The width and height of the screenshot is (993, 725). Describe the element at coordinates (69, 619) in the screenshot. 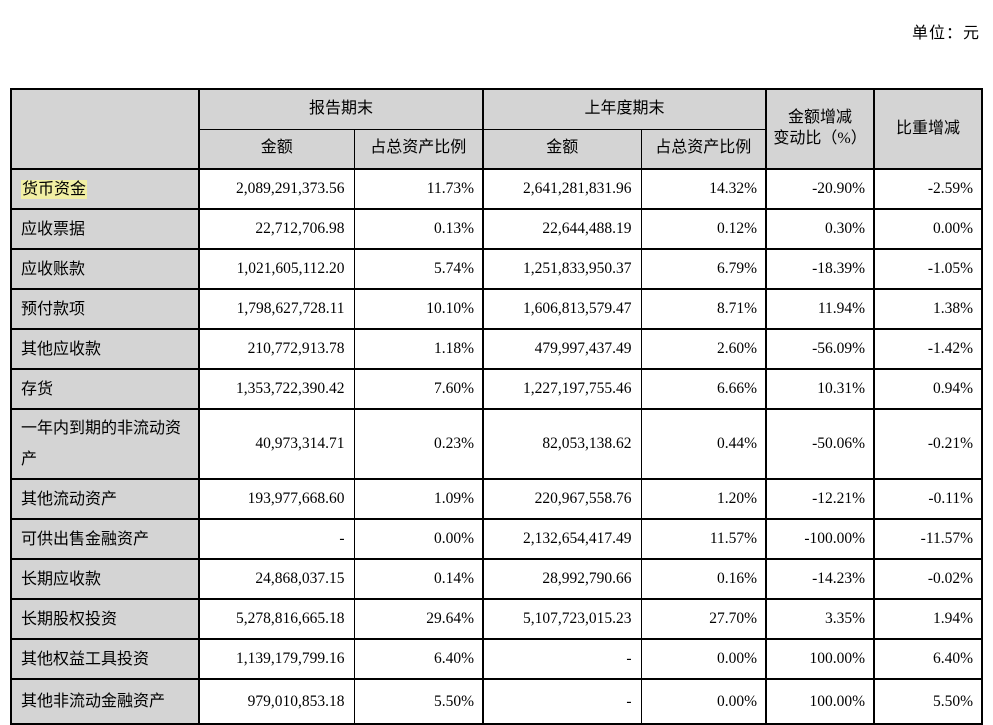

I see `row-label: 长期股权投资` at that location.